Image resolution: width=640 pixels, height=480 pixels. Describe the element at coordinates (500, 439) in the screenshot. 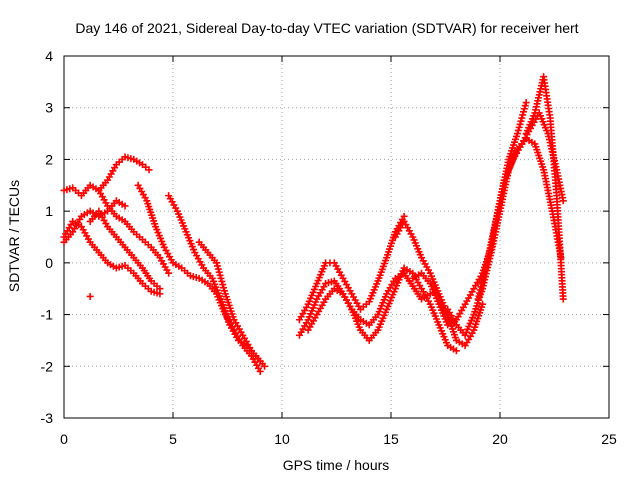

I see `x-tick-label: 20` at that location.